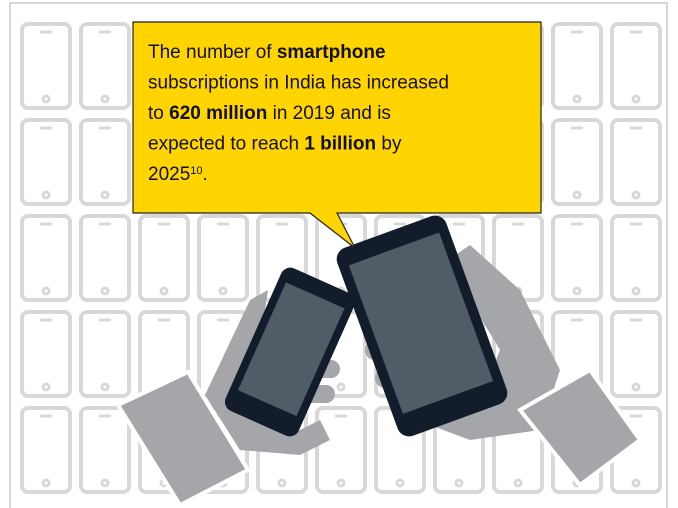 This screenshot has height=508, width=678. I want to click on callout-segment: ., so click(205, 174).